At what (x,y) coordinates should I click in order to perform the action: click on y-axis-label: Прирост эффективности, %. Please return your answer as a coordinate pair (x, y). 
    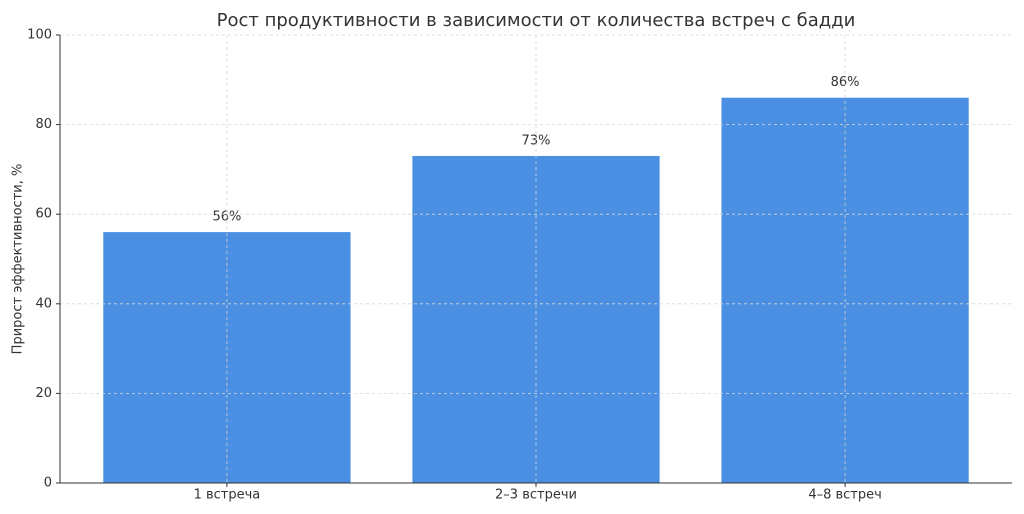
    Looking at the image, I should click on (18, 259).